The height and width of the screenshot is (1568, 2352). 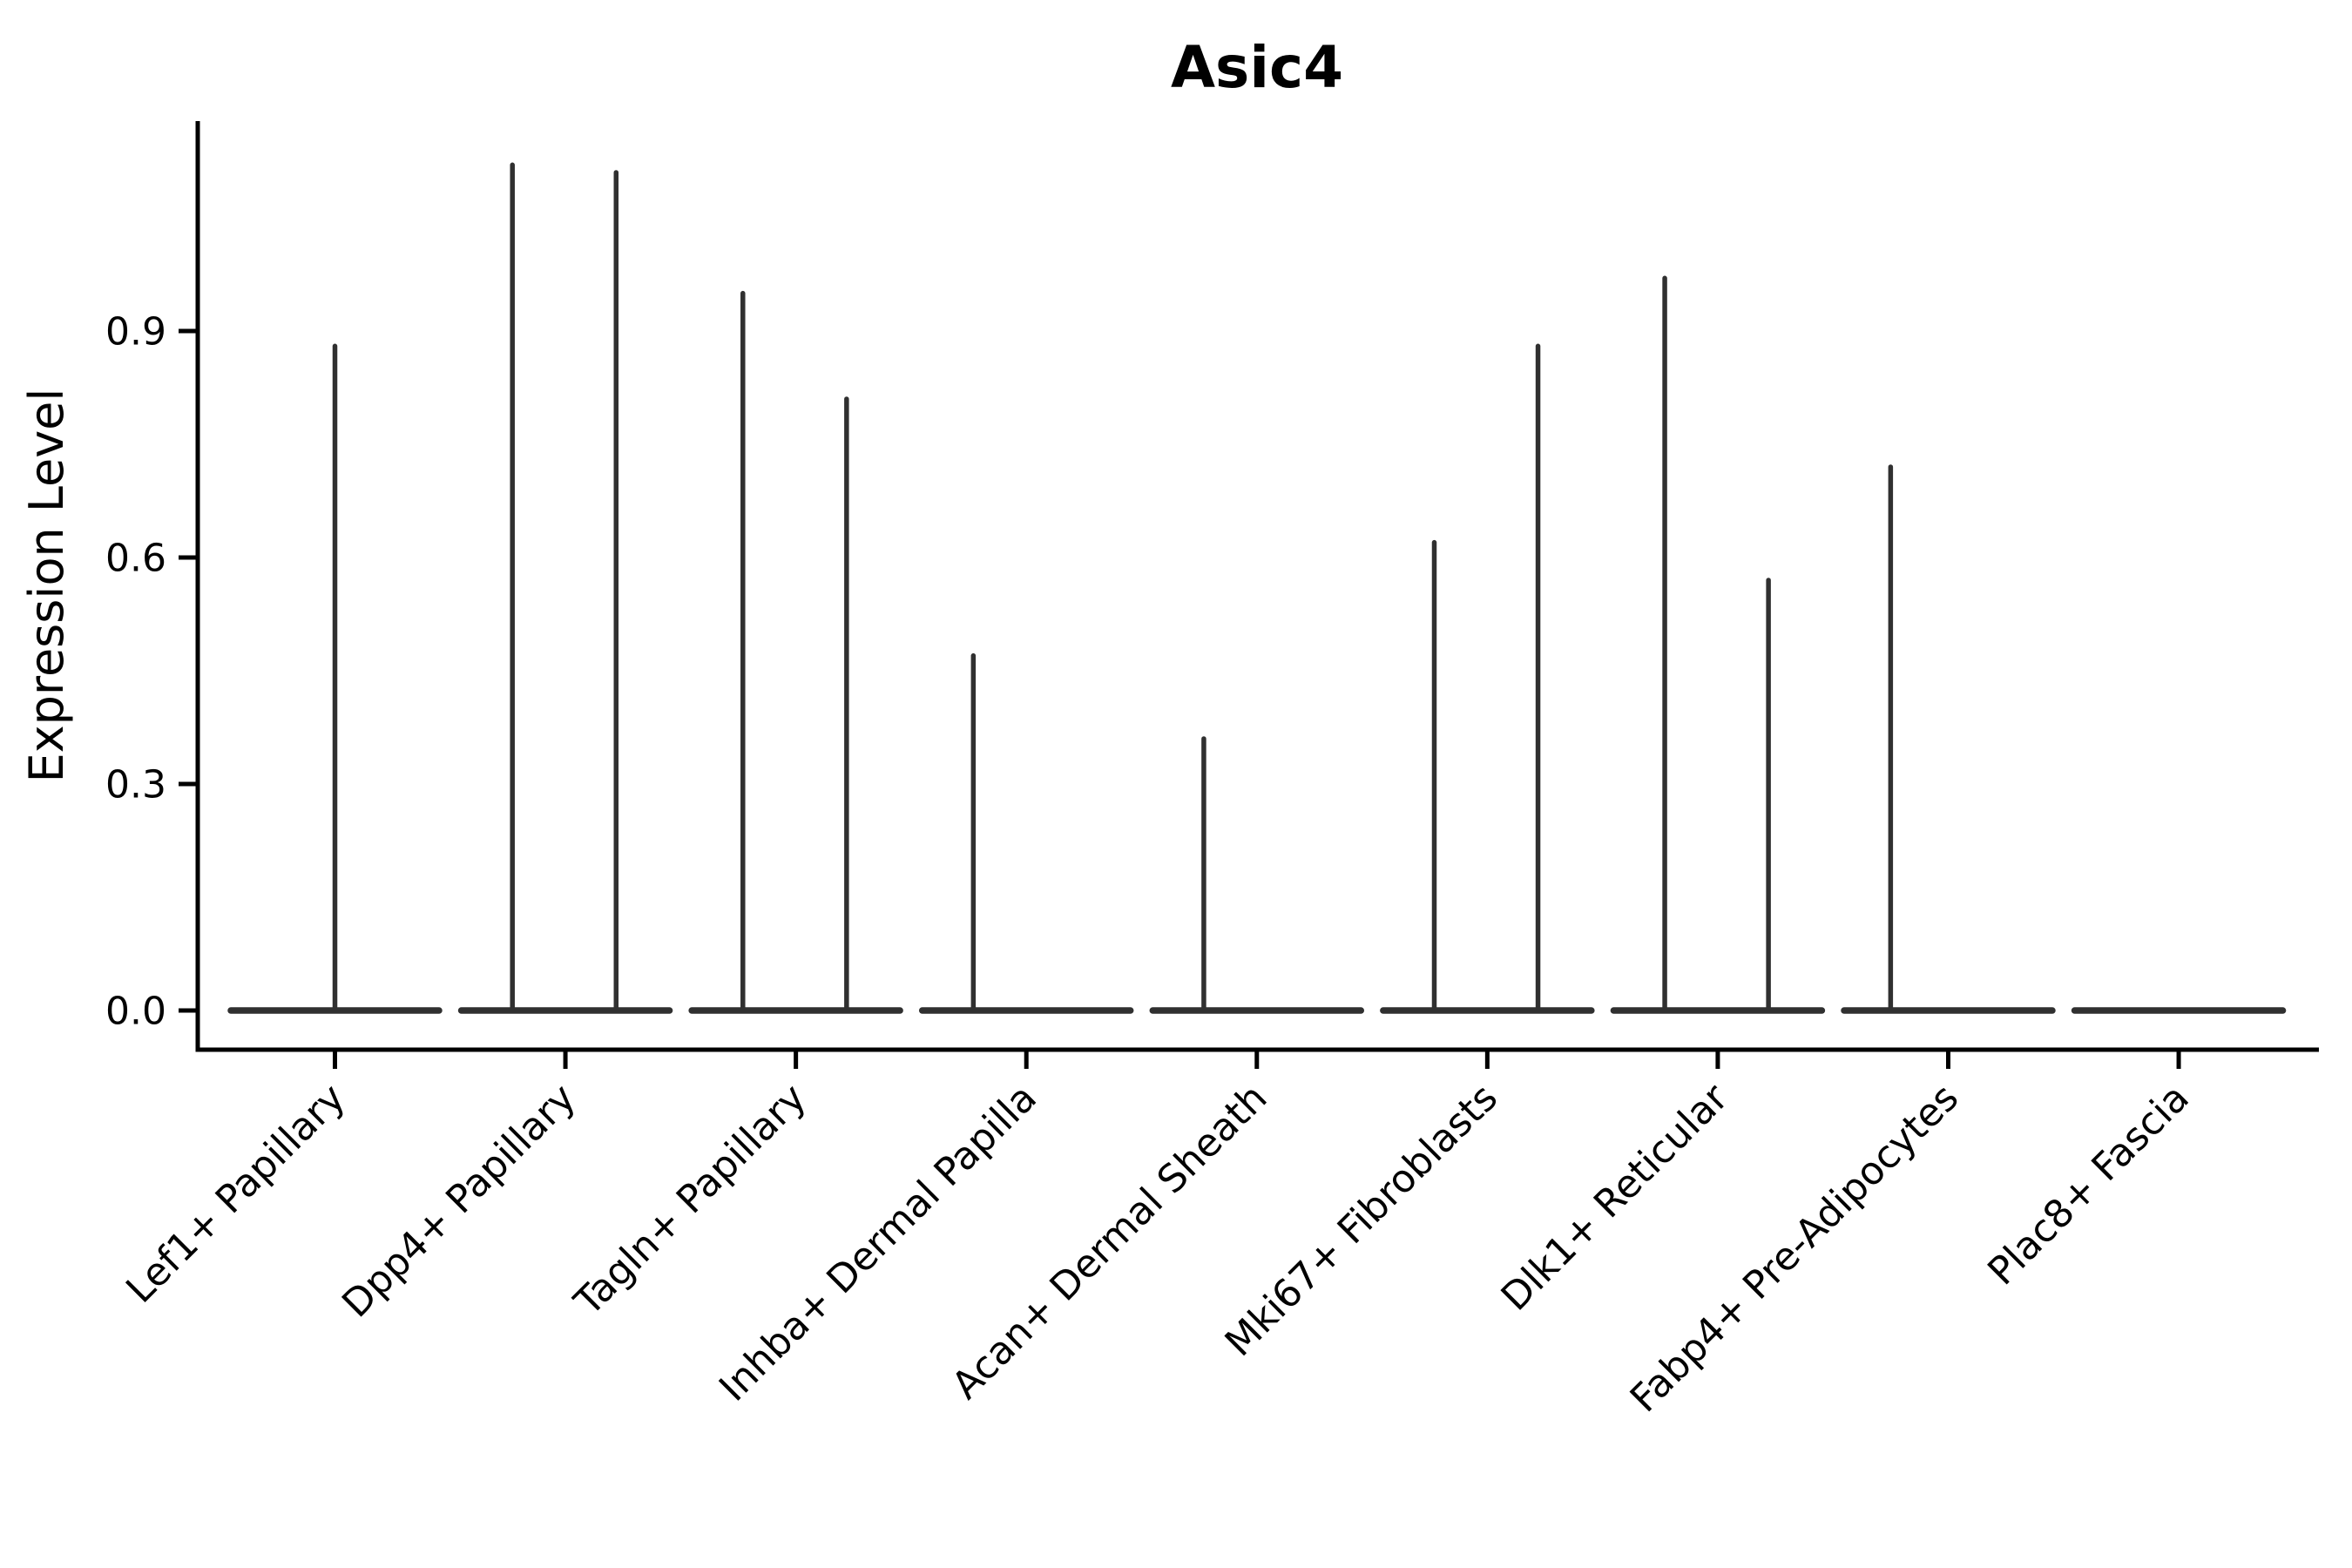 I want to click on y-tick-label: 0.9, so click(x=135, y=331).